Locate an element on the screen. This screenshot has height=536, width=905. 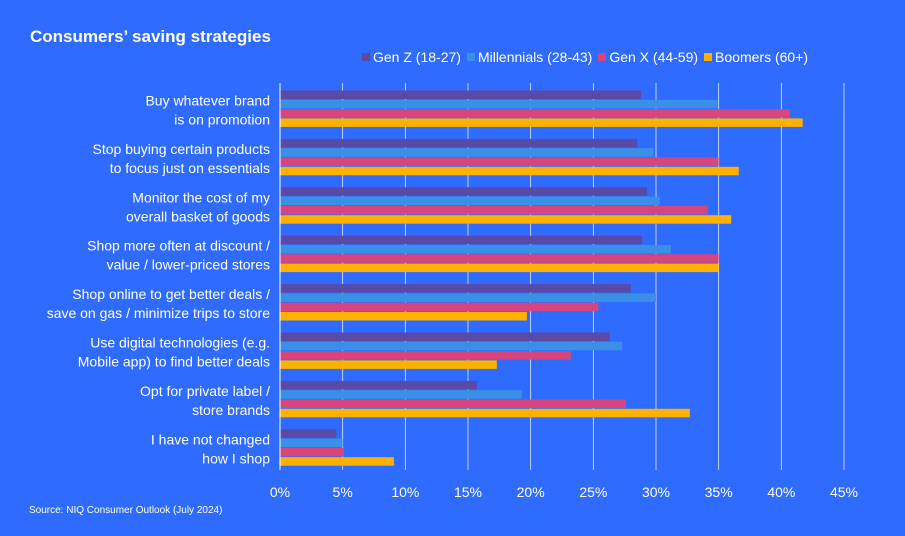
category-label: Use digital technologies (e.g. is located at coordinates (180, 343).